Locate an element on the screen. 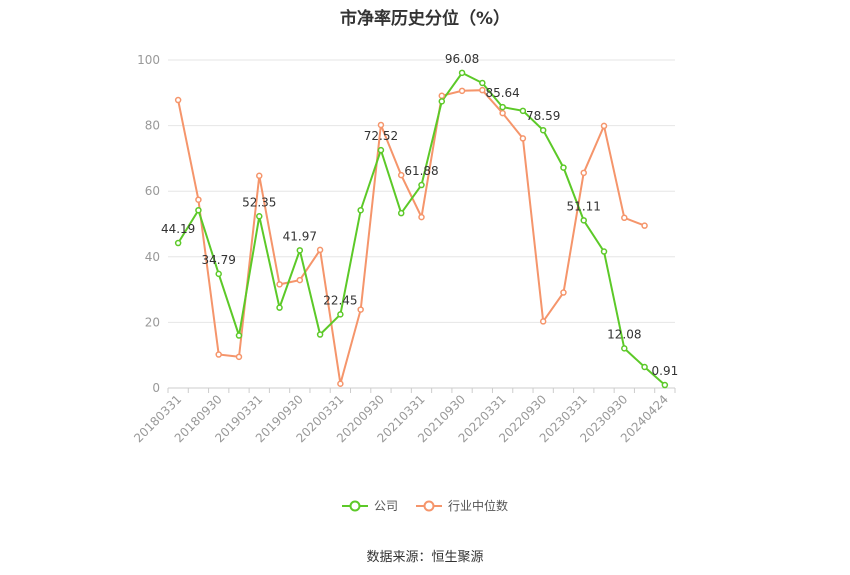 This screenshot has width=850, height=575. y-tick-label: 100 is located at coordinates (148, 60).